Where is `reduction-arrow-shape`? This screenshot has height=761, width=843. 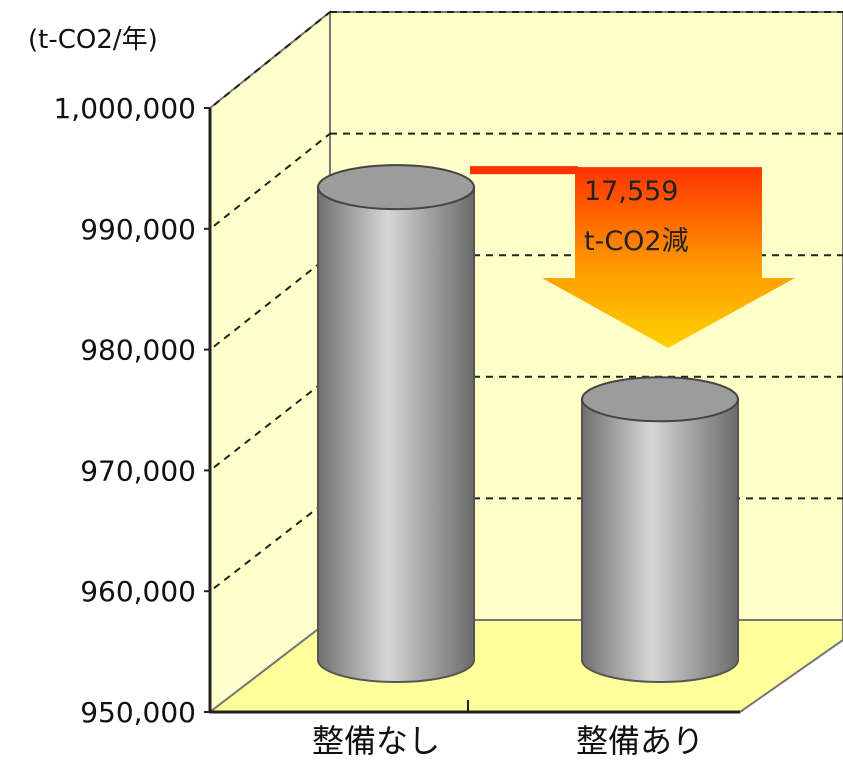 reduction-arrow-shape is located at coordinates (668, 257).